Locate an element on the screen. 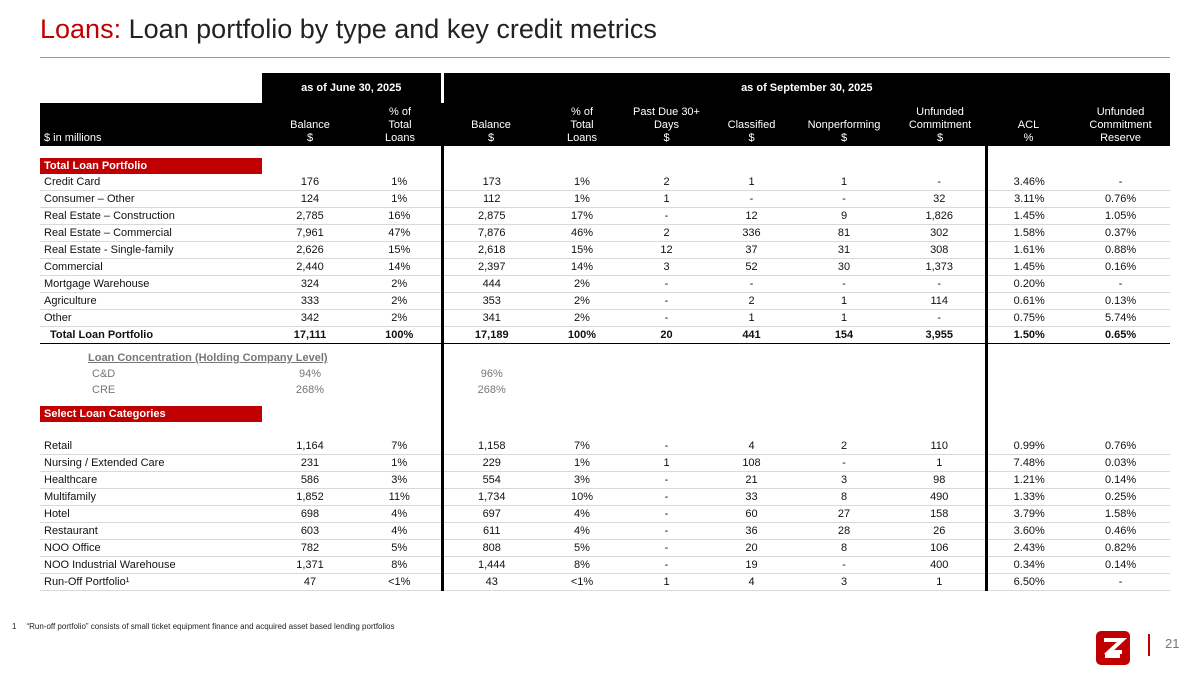  cell: 100% is located at coordinates (400, 335).